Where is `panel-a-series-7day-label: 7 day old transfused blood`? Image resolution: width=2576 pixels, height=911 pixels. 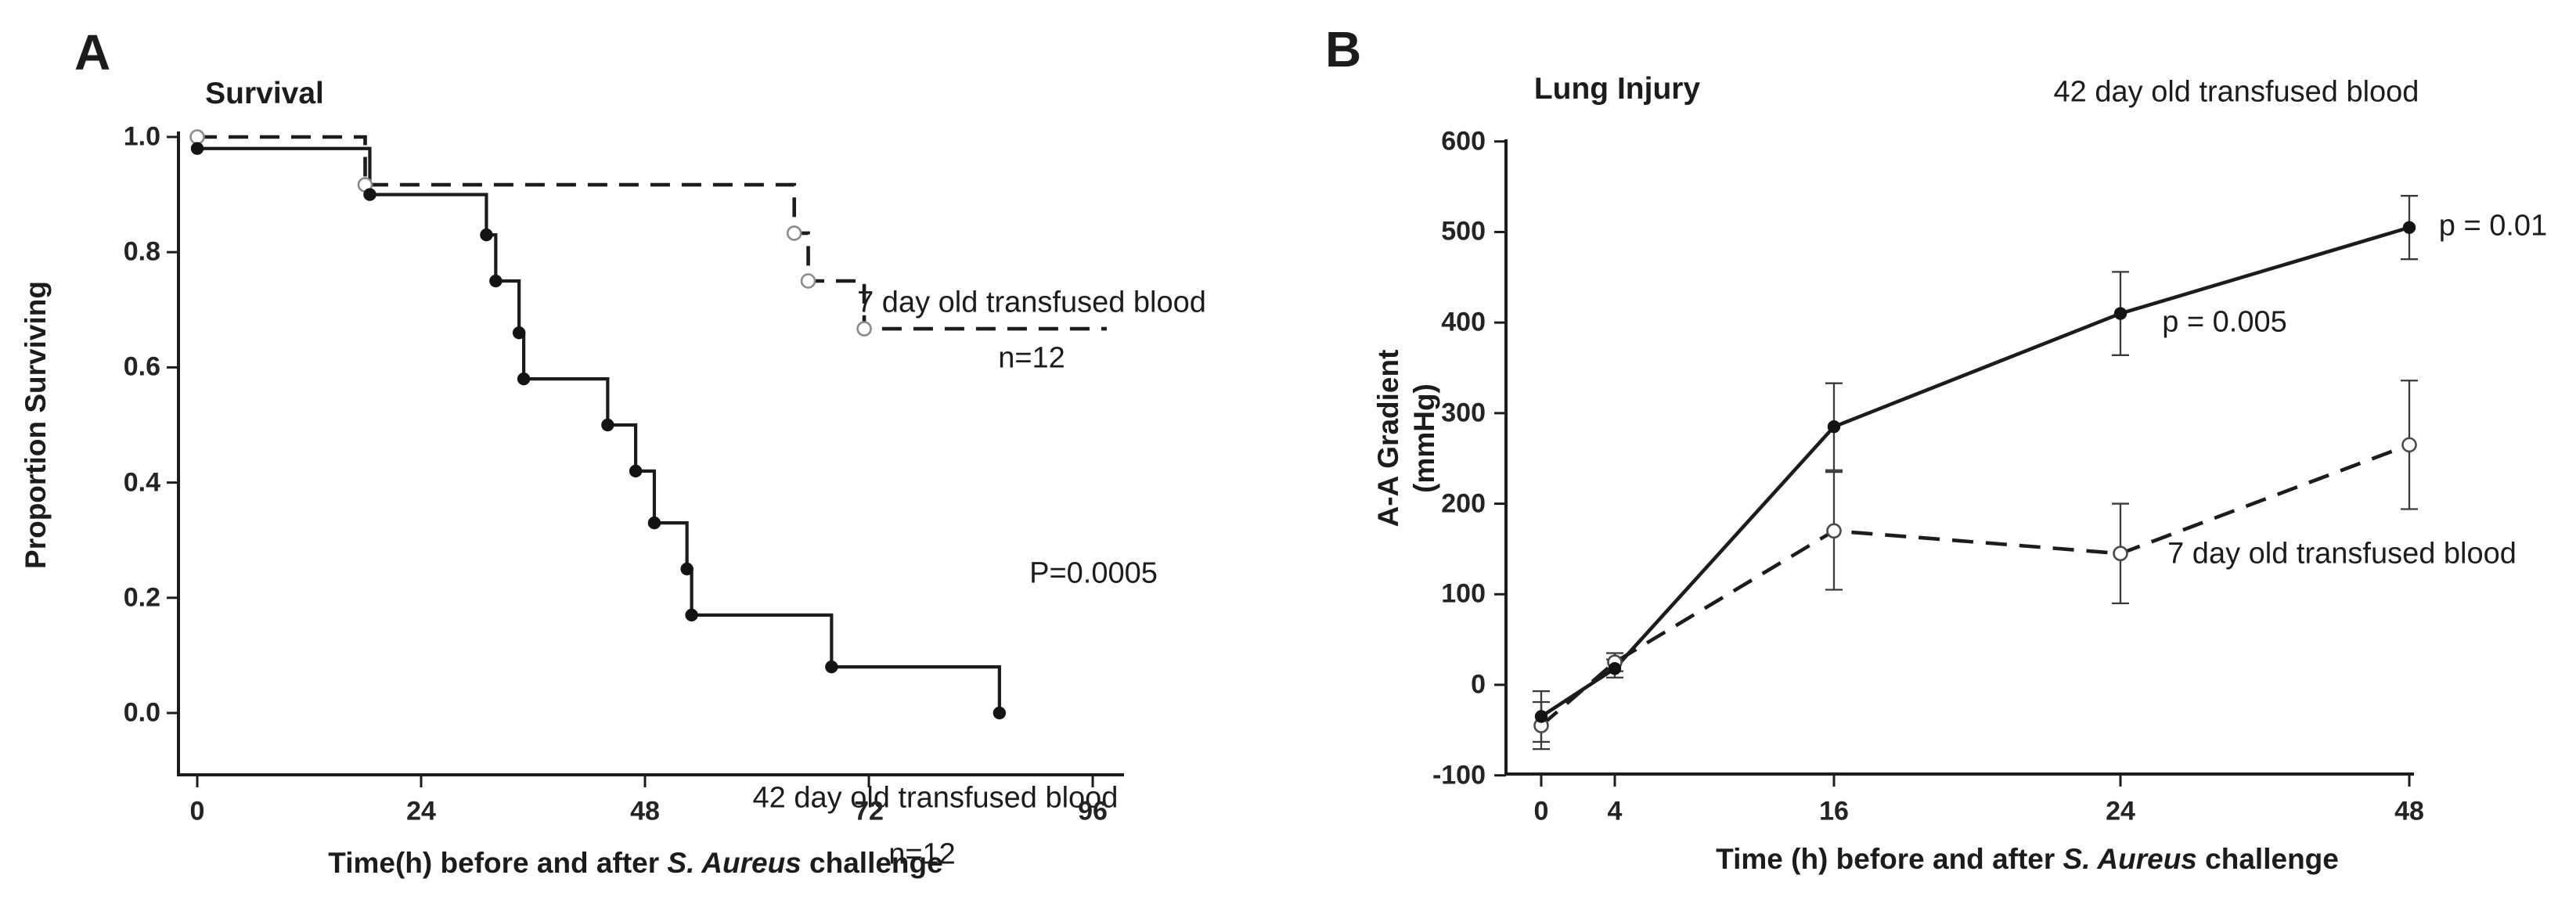
panel-a-series-7day-label: 7 day old transfused blood is located at coordinates (1031, 302).